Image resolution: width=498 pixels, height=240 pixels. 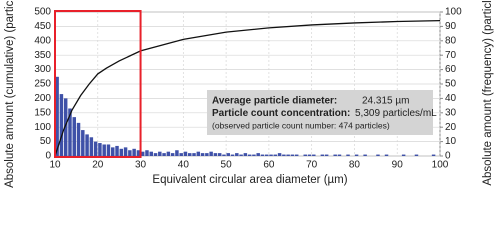 What do you see at coordinates (385, 101) in the screenshot?
I see `annotation-value: 24.315 µm` at bounding box center [385, 101].